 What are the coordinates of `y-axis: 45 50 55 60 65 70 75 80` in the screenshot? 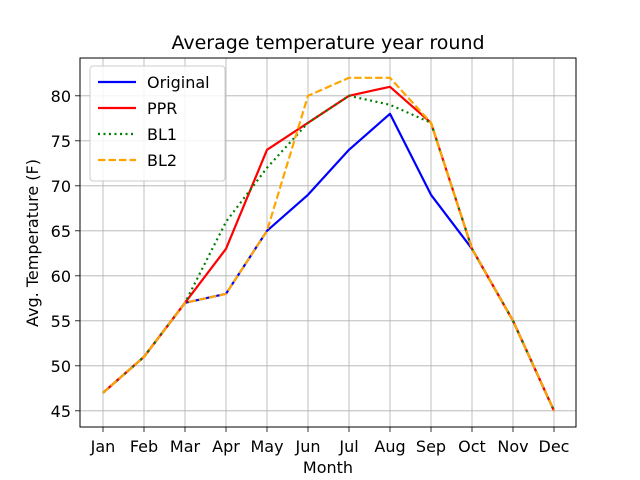 It's located at (65, 254).